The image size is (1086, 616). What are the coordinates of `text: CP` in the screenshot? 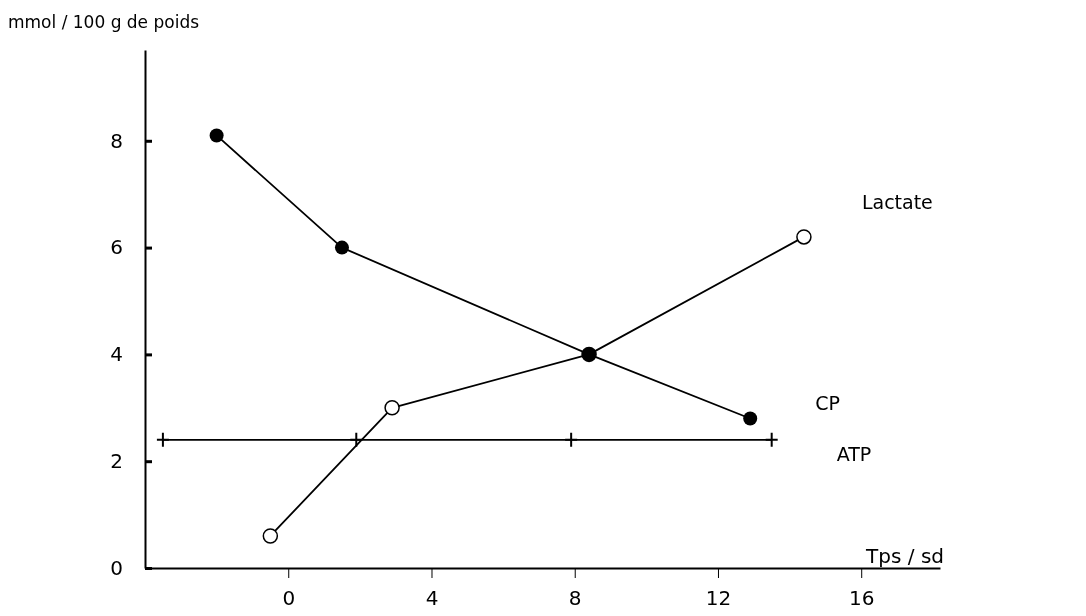 It's located at (827, 403).